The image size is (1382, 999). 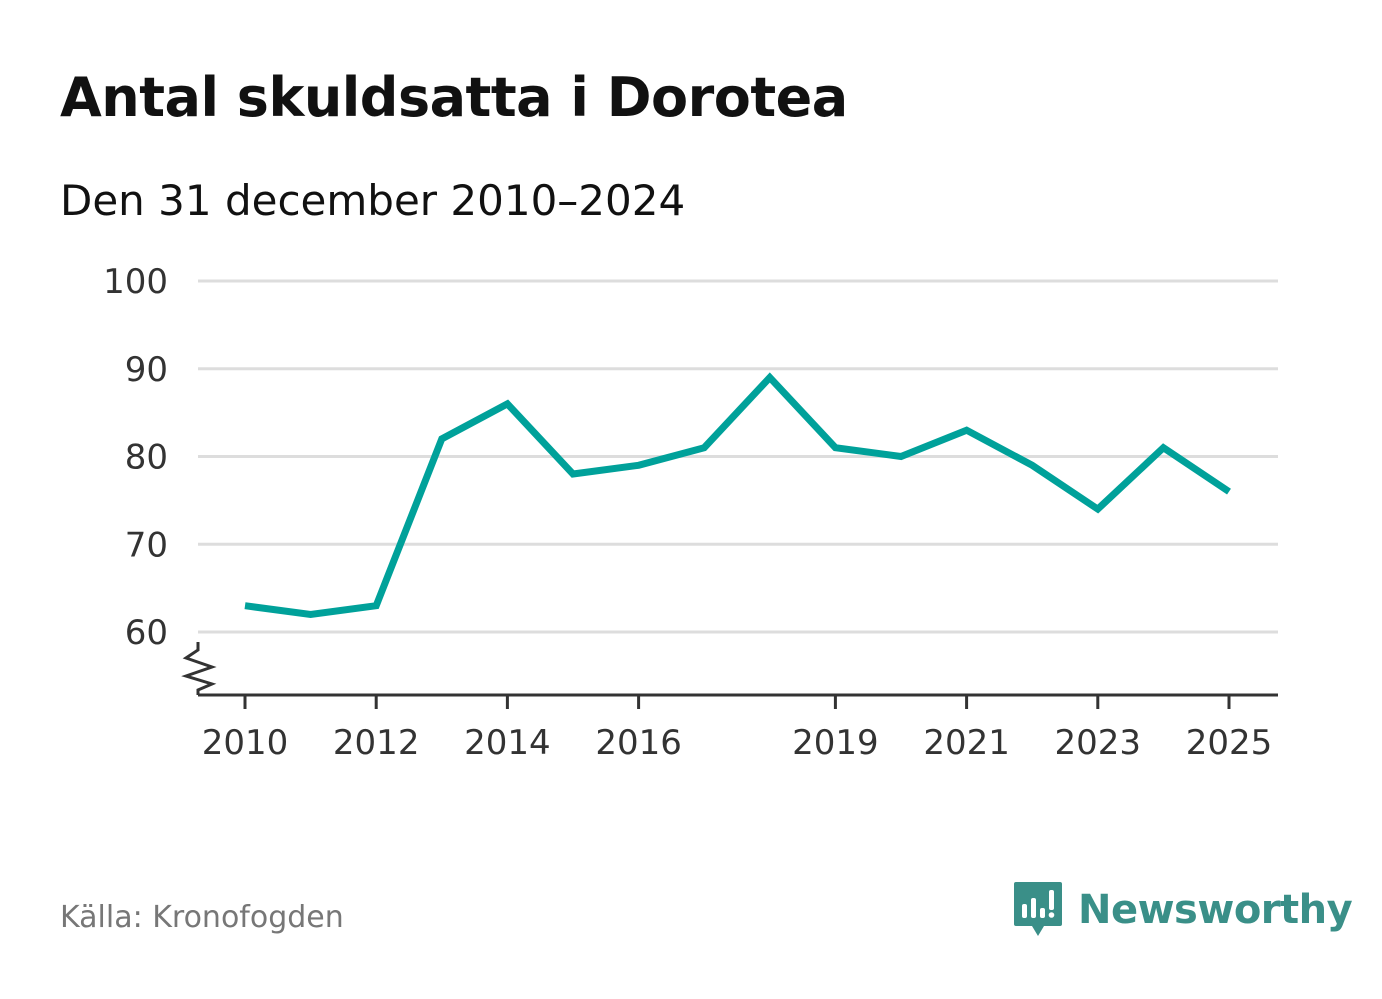 I want to click on chart-subtitle: Den 31 december 2010–2024, so click(x=373, y=200).